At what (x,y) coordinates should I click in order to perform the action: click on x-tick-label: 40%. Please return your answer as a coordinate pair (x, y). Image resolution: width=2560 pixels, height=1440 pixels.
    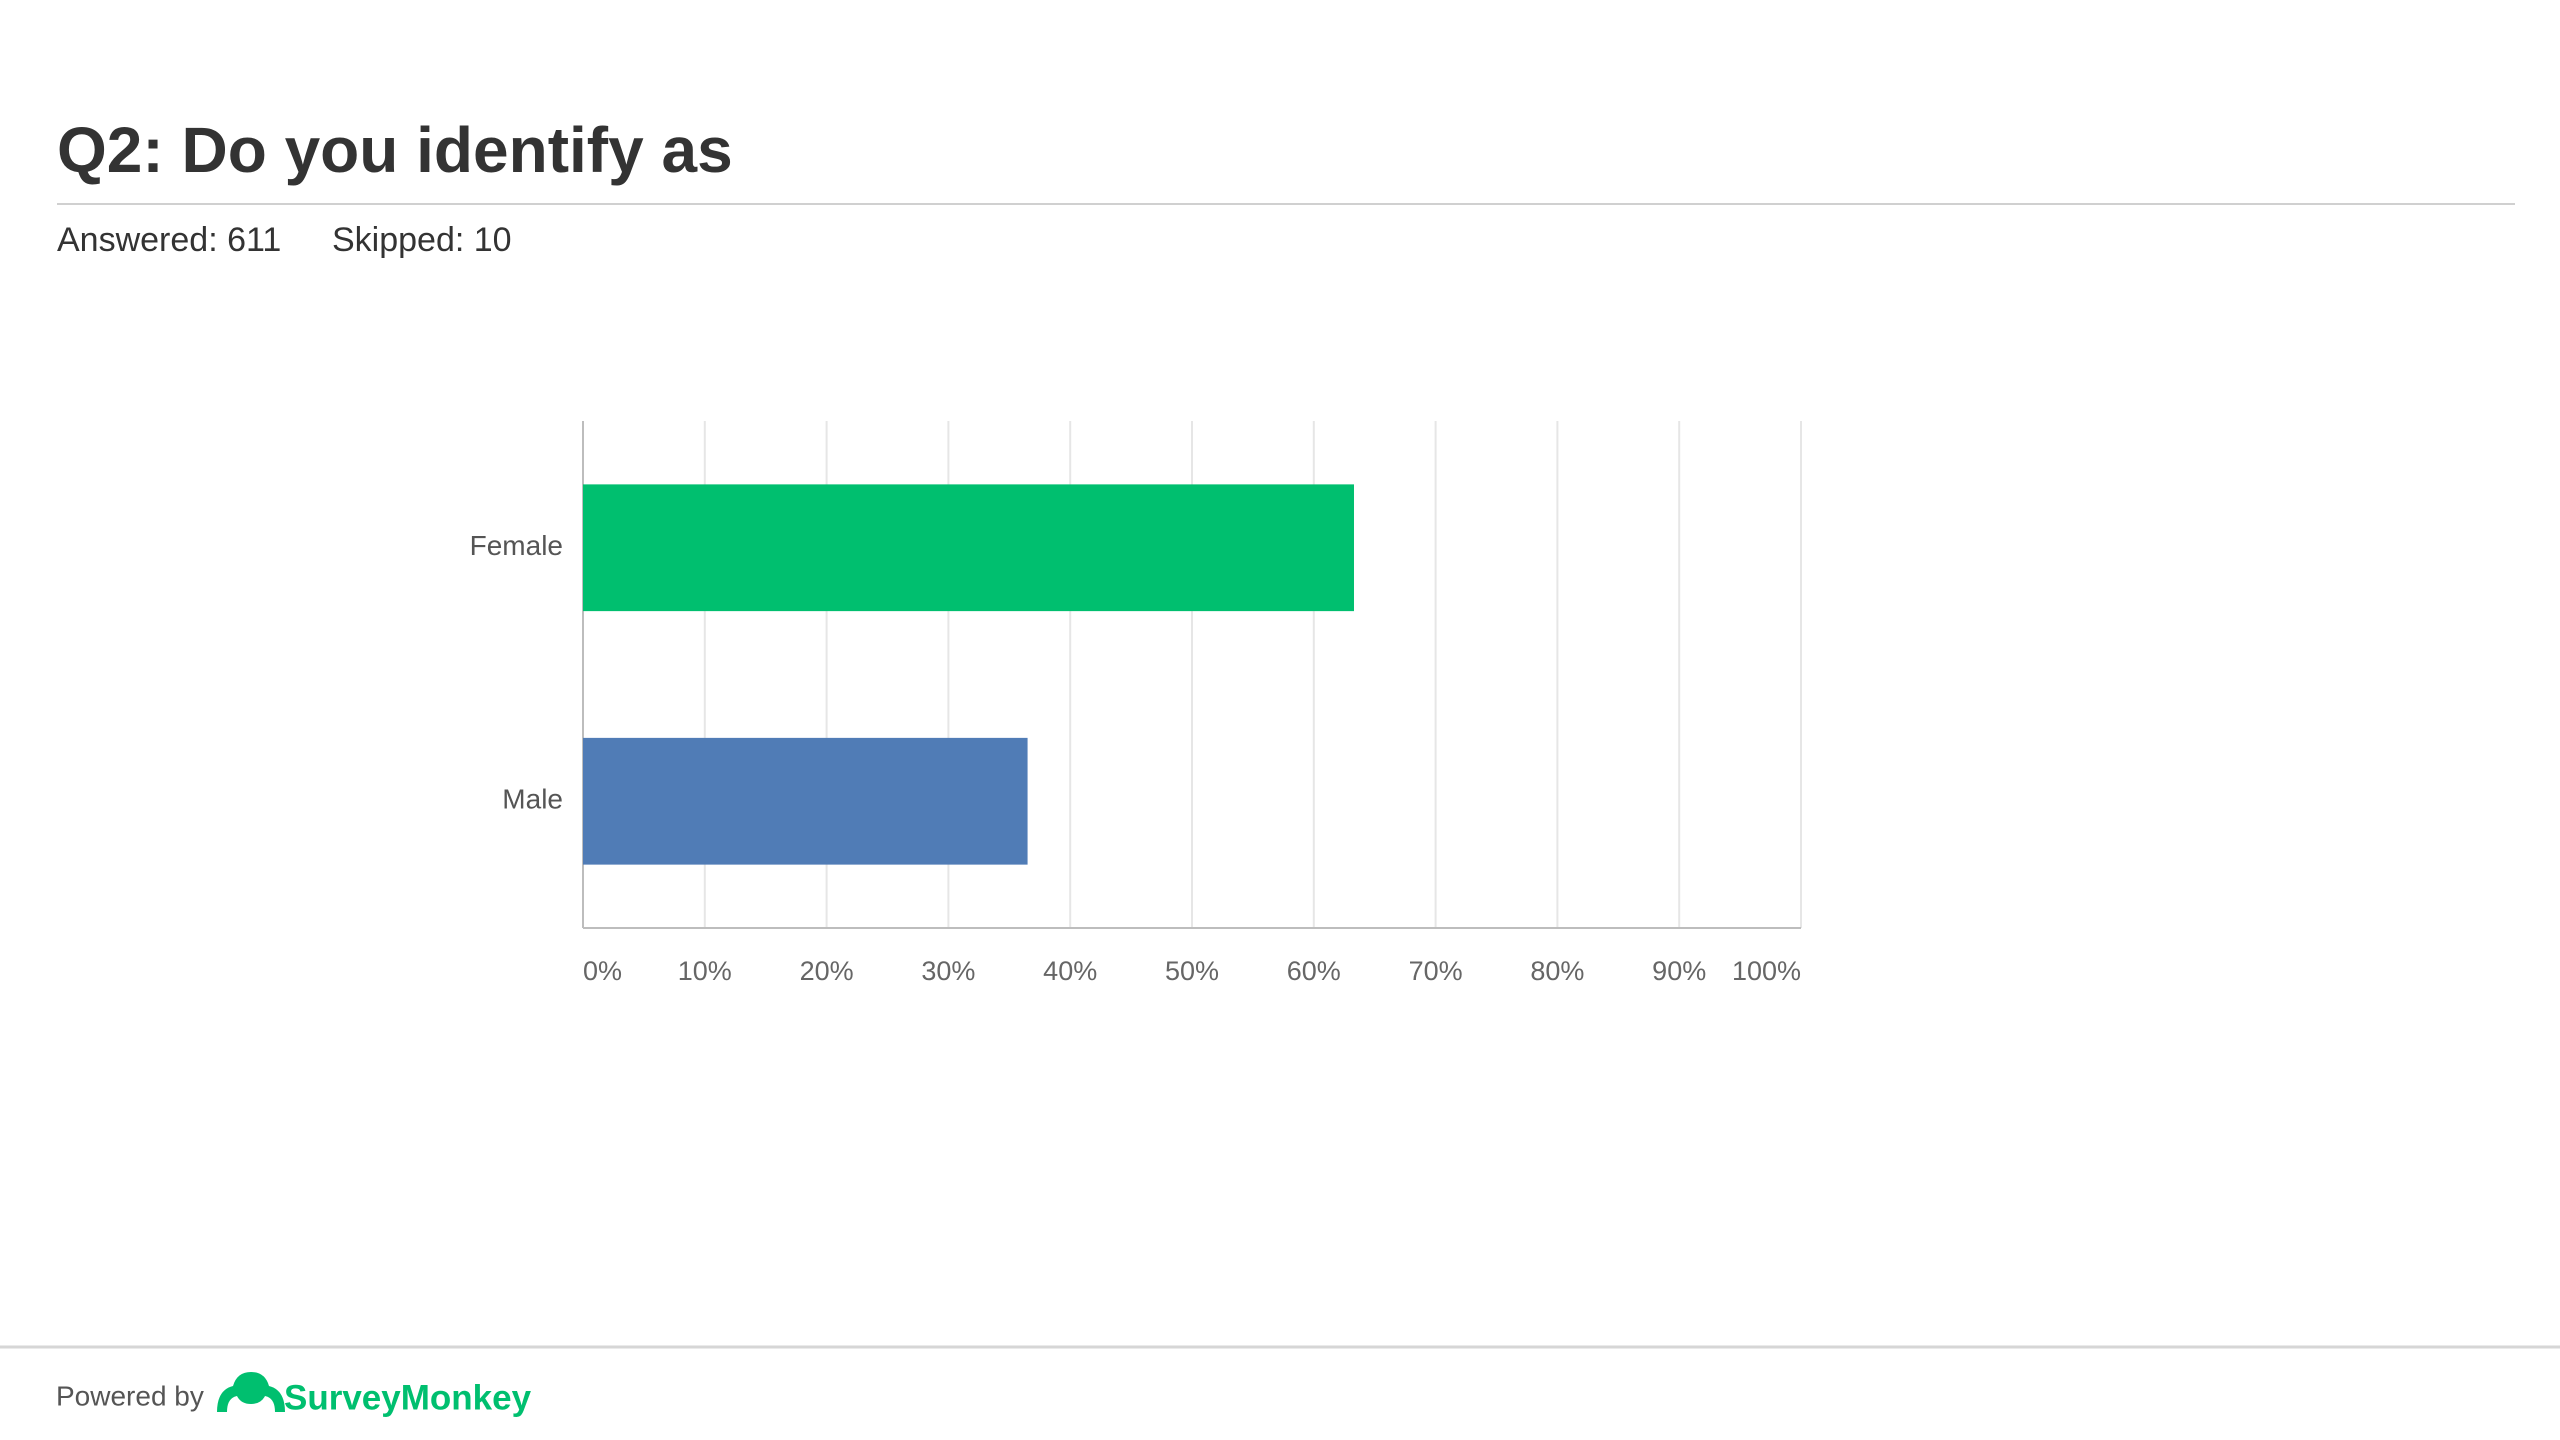
    Looking at the image, I should click on (1070, 971).